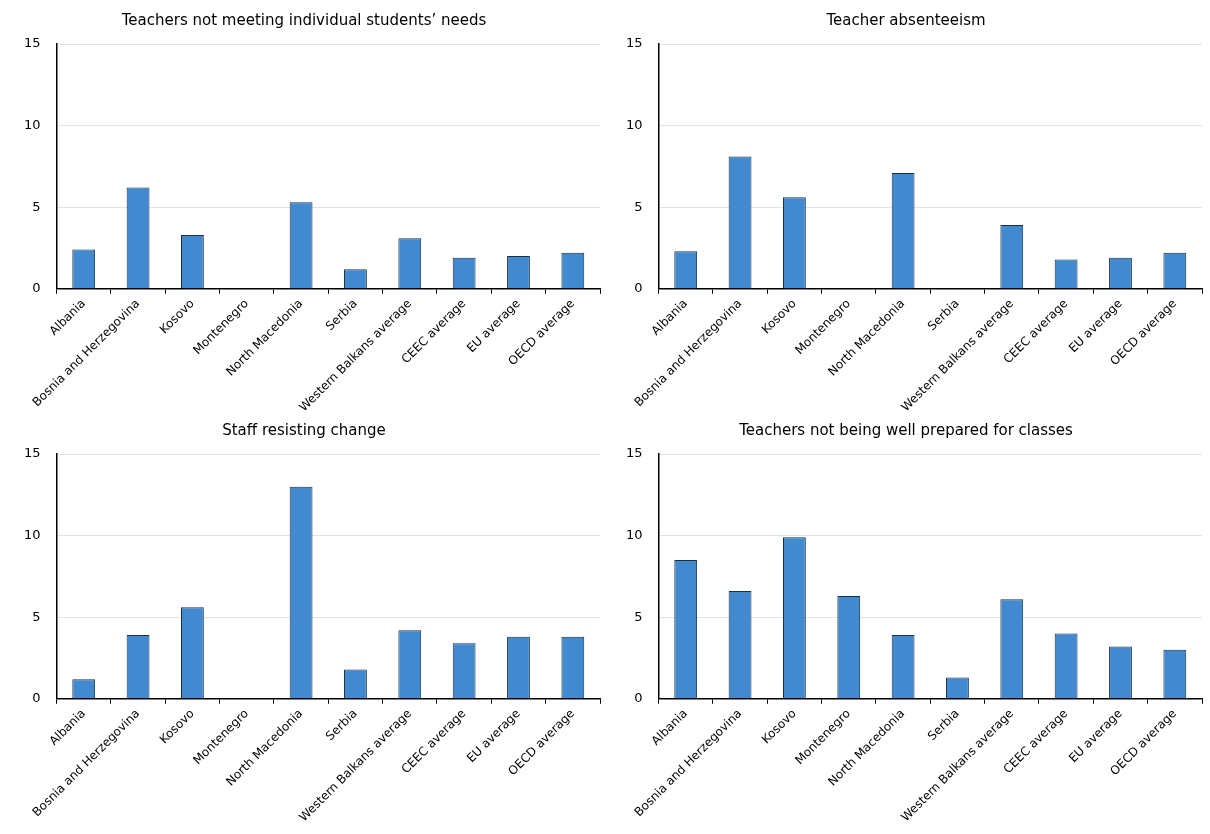 The height and width of the screenshot is (834, 1210). What do you see at coordinates (303, 19) in the screenshot?
I see `chart-title: Teachers not meeting individual students’ needs` at bounding box center [303, 19].